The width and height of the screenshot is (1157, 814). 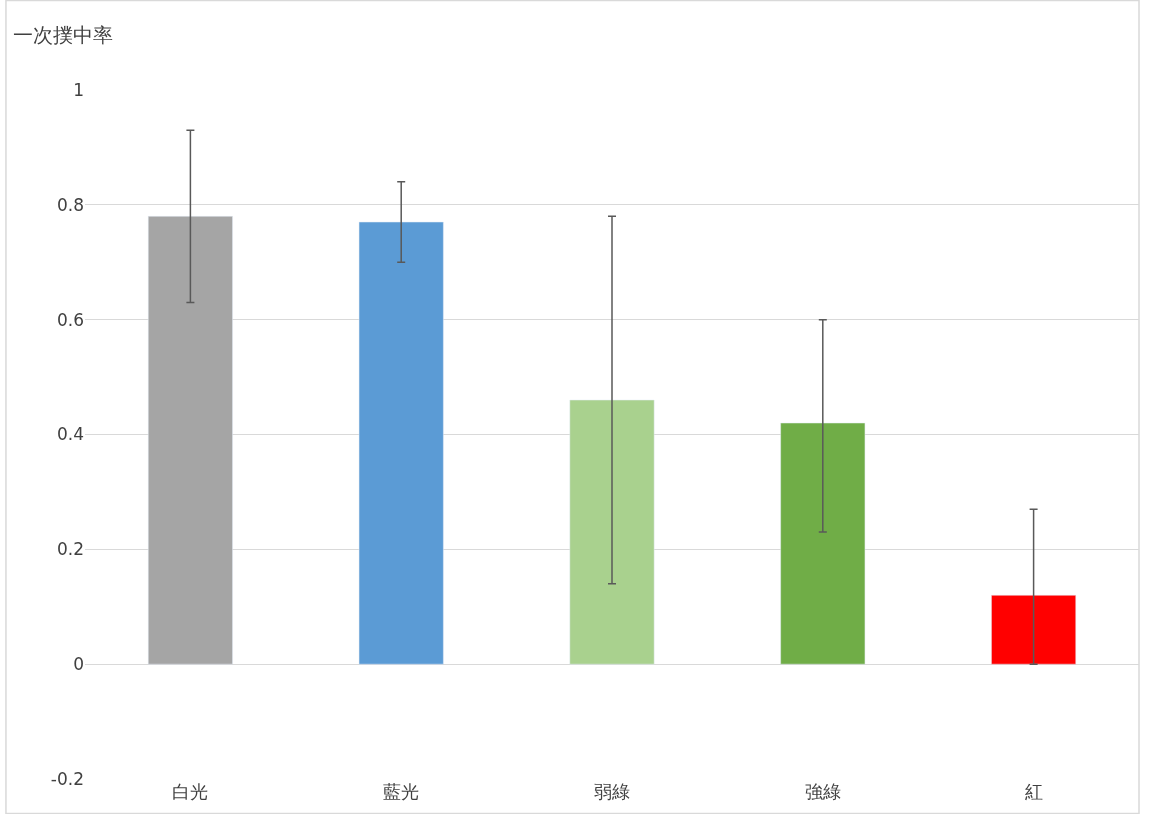 I want to click on x-tick-label: 弱綠, so click(x=612, y=791).